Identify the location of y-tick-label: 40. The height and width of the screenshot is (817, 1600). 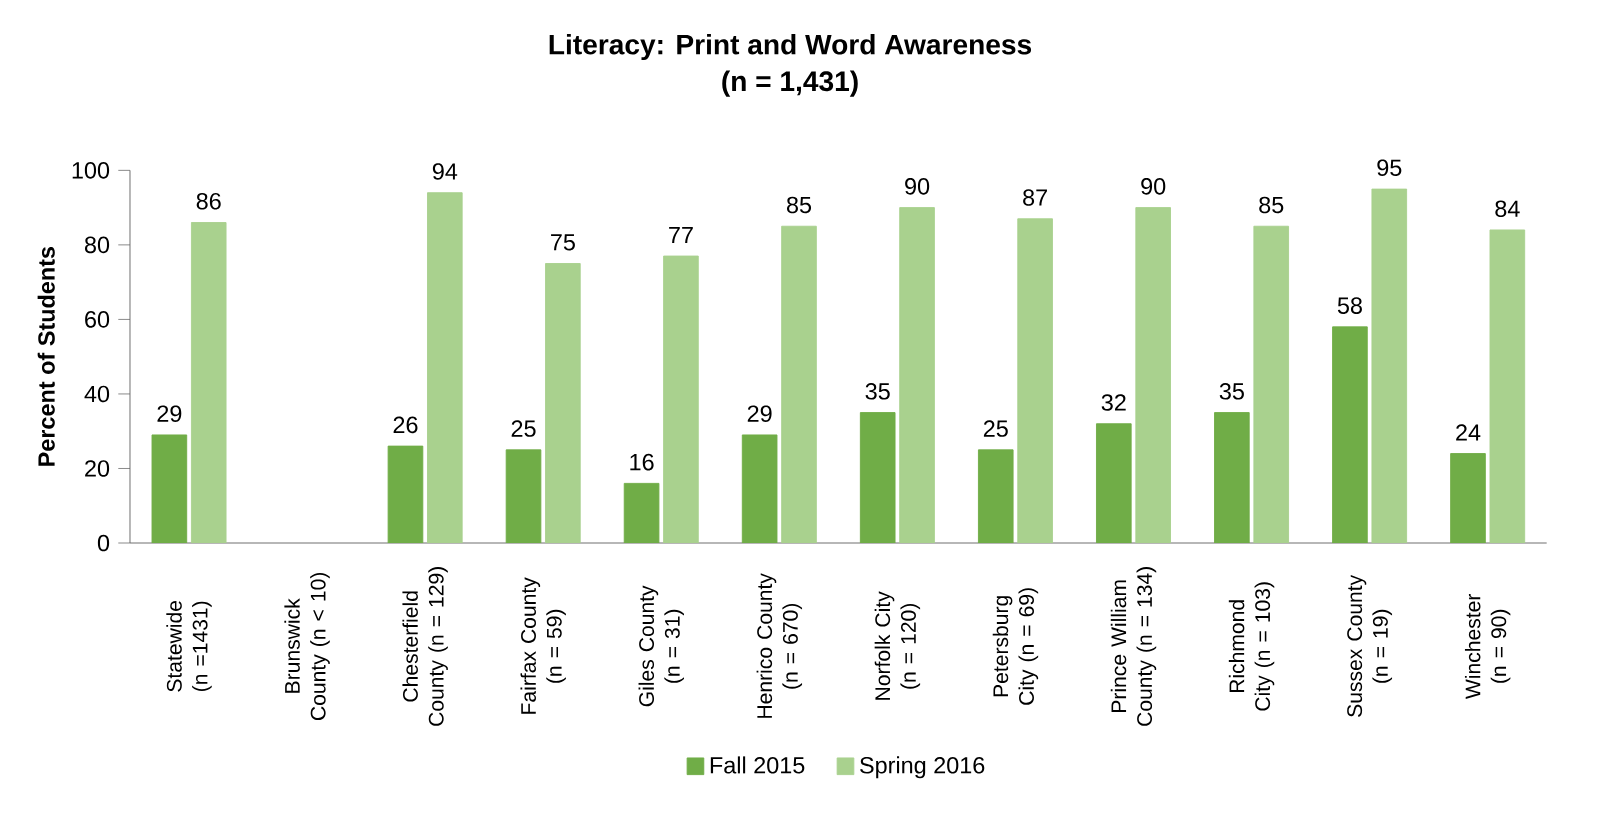
(97, 394).